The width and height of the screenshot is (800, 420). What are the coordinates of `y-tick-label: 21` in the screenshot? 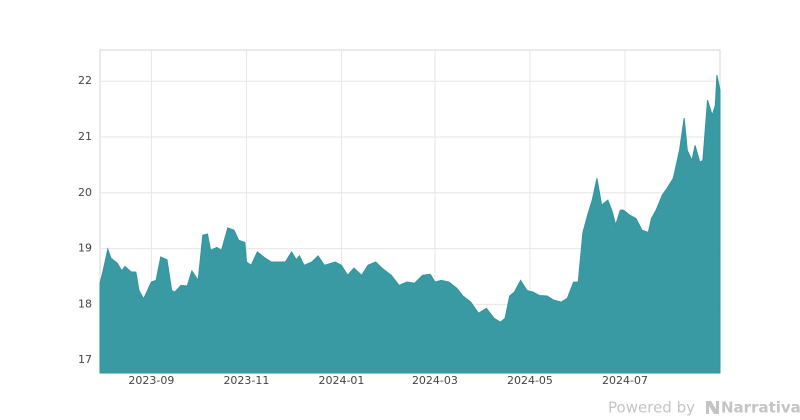 It's located at (85, 136).